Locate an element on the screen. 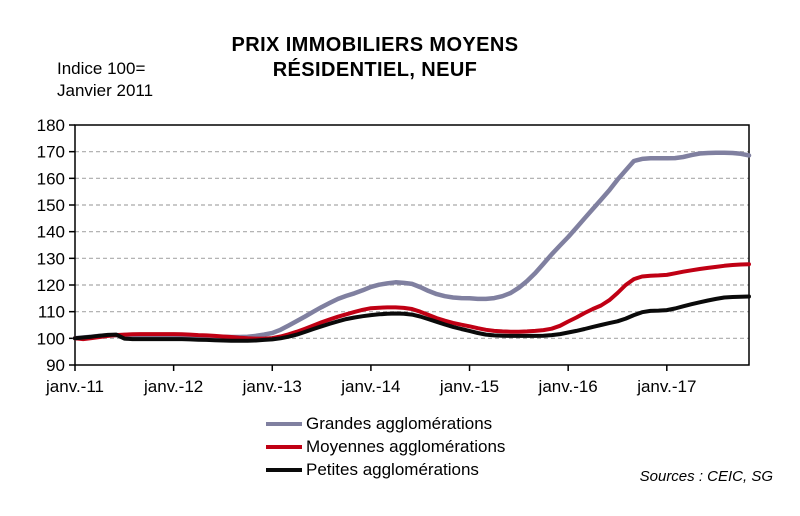  legend-item-petites: Petites agglomérations is located at coordinates (385, 469).